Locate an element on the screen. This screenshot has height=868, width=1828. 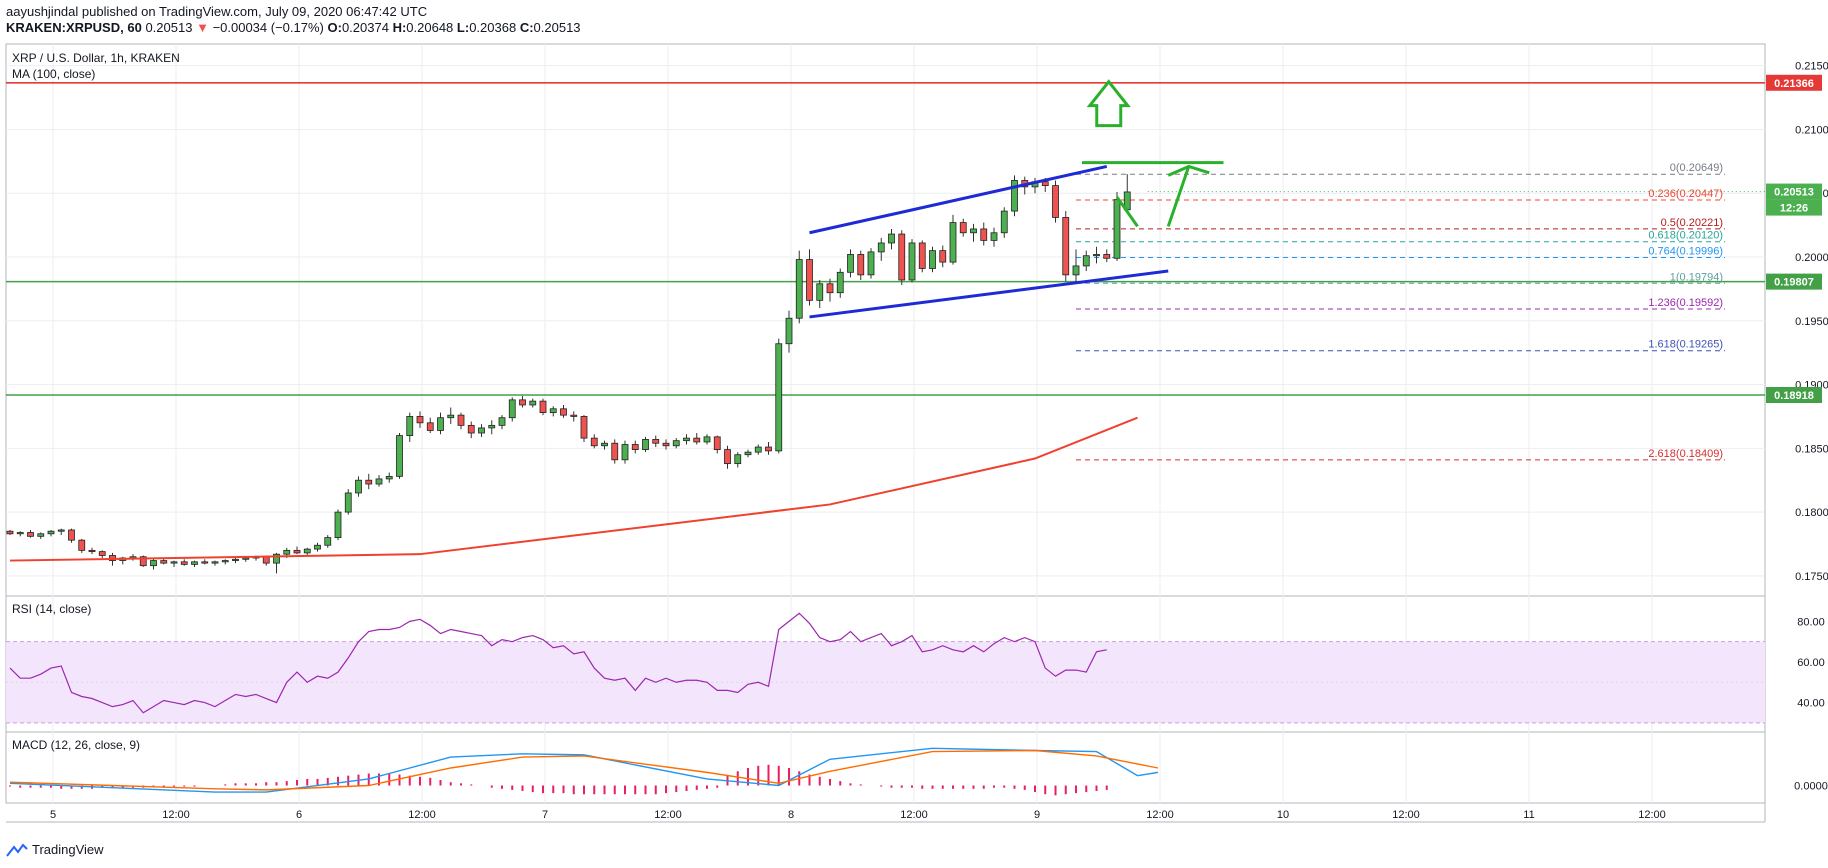
fib-level-label: 0.236(0.20447) is located at coordinates (1685, 194).